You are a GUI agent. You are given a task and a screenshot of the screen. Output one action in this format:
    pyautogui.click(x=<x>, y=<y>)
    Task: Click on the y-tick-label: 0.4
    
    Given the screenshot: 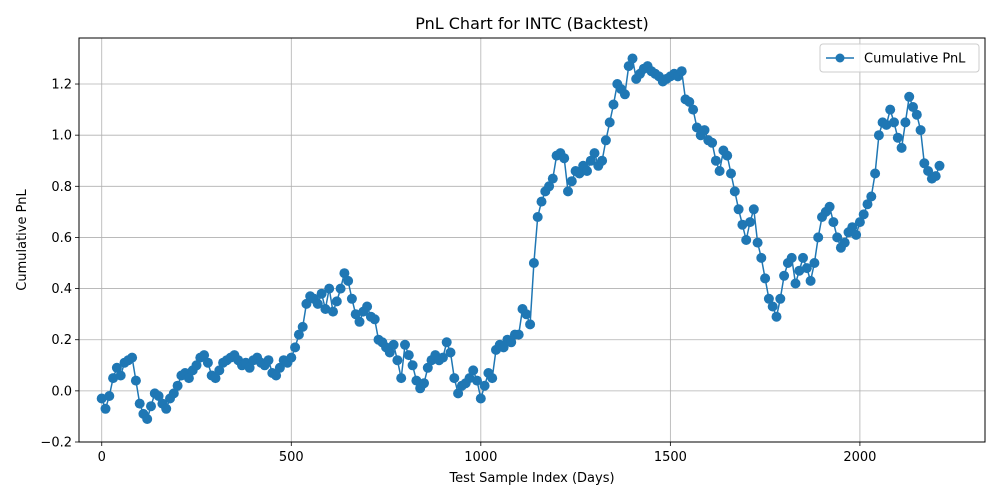 What is the action you would take?
    pyautogui.click(x=61, y=289)
    